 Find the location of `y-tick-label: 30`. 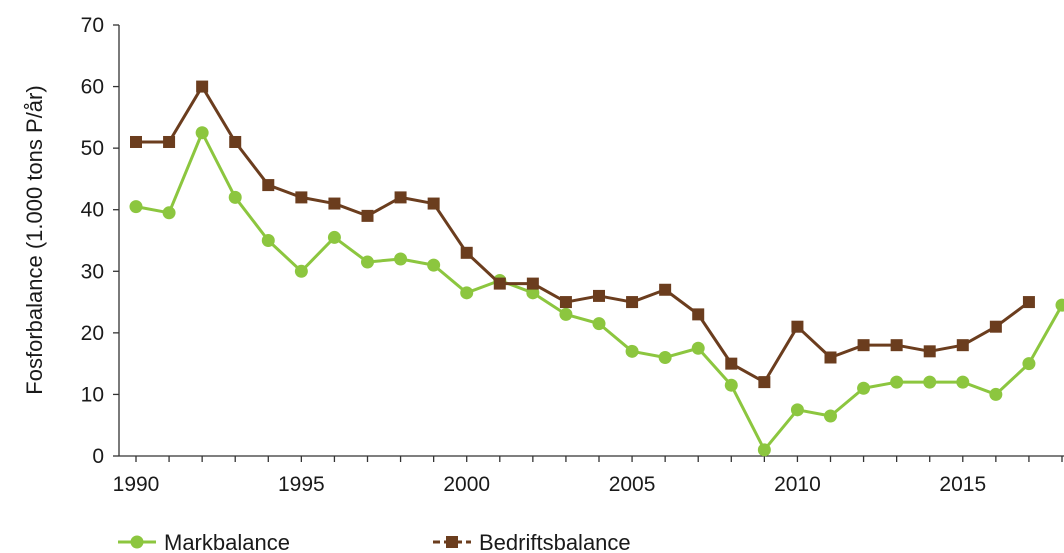

y-tick-label: 30 is located at coordinates (92, 271).